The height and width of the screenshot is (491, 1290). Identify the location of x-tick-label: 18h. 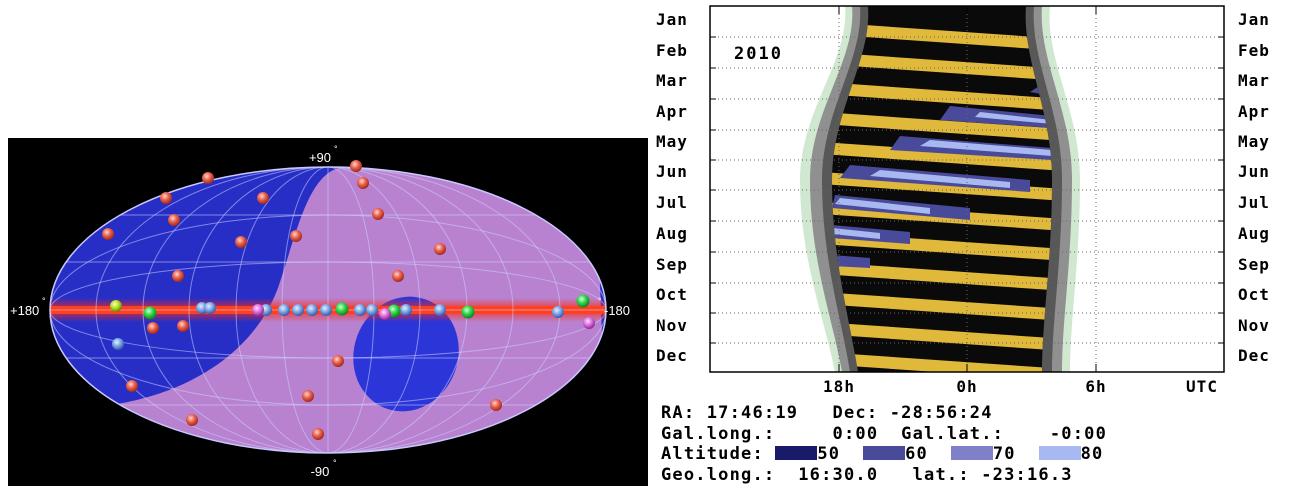
(839, 386).